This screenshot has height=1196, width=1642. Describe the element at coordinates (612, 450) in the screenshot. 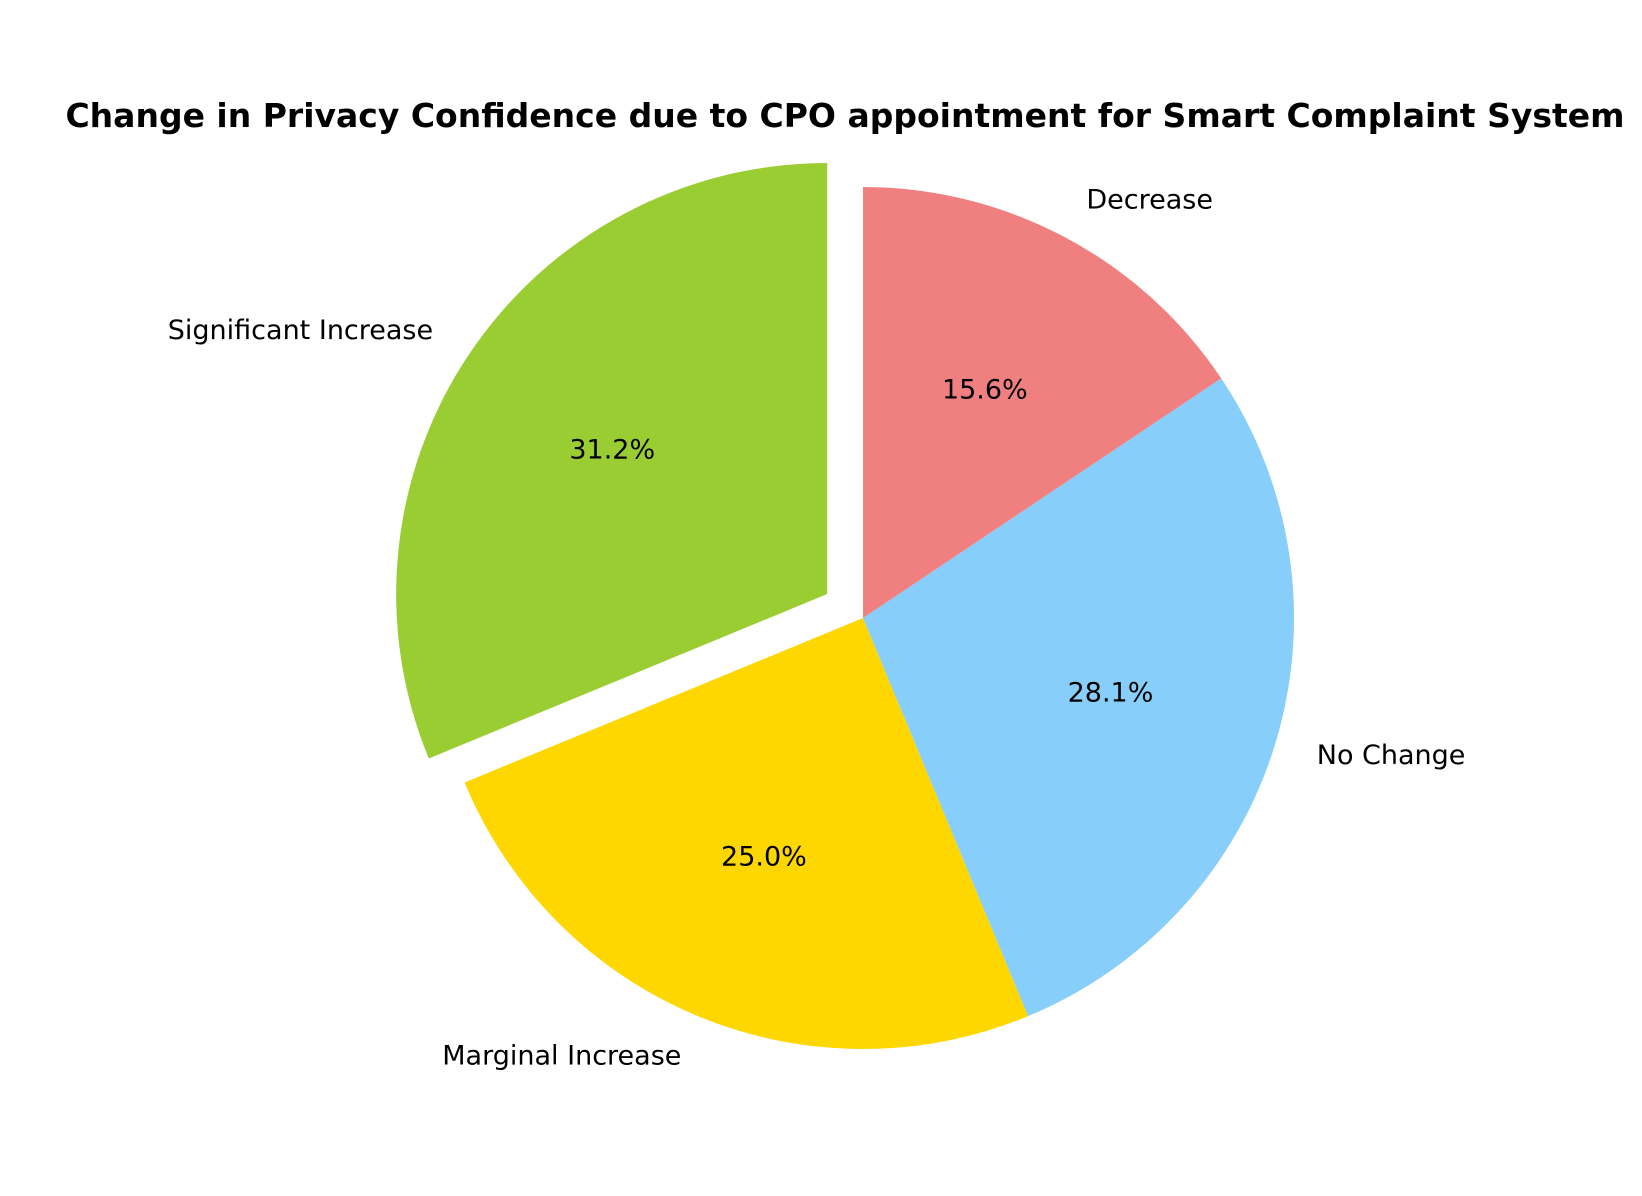

I see `pie-pct-label-significant-increase: 31.2%` at that location.